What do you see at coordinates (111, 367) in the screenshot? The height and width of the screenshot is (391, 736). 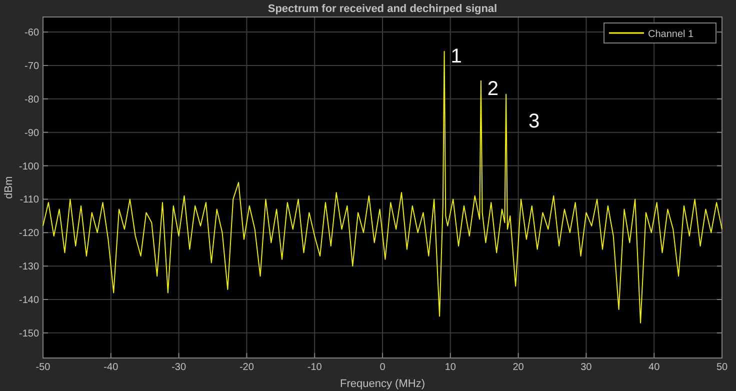 I see `x-tick-label: -40` at bounding box center [111, 367].